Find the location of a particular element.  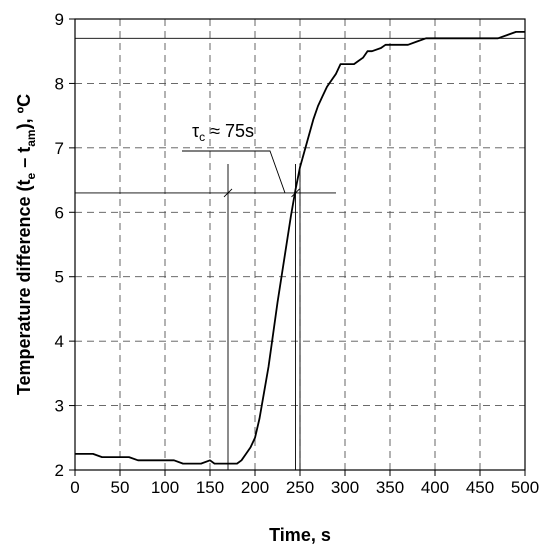

x-tick-label: 100 is located at coordinates (165, 487).